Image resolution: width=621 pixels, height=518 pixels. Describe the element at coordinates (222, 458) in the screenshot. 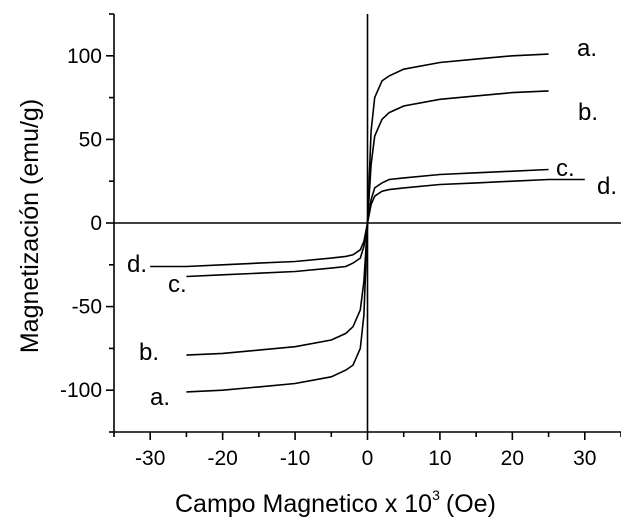

I see `x-tick-label: -20` at that location.